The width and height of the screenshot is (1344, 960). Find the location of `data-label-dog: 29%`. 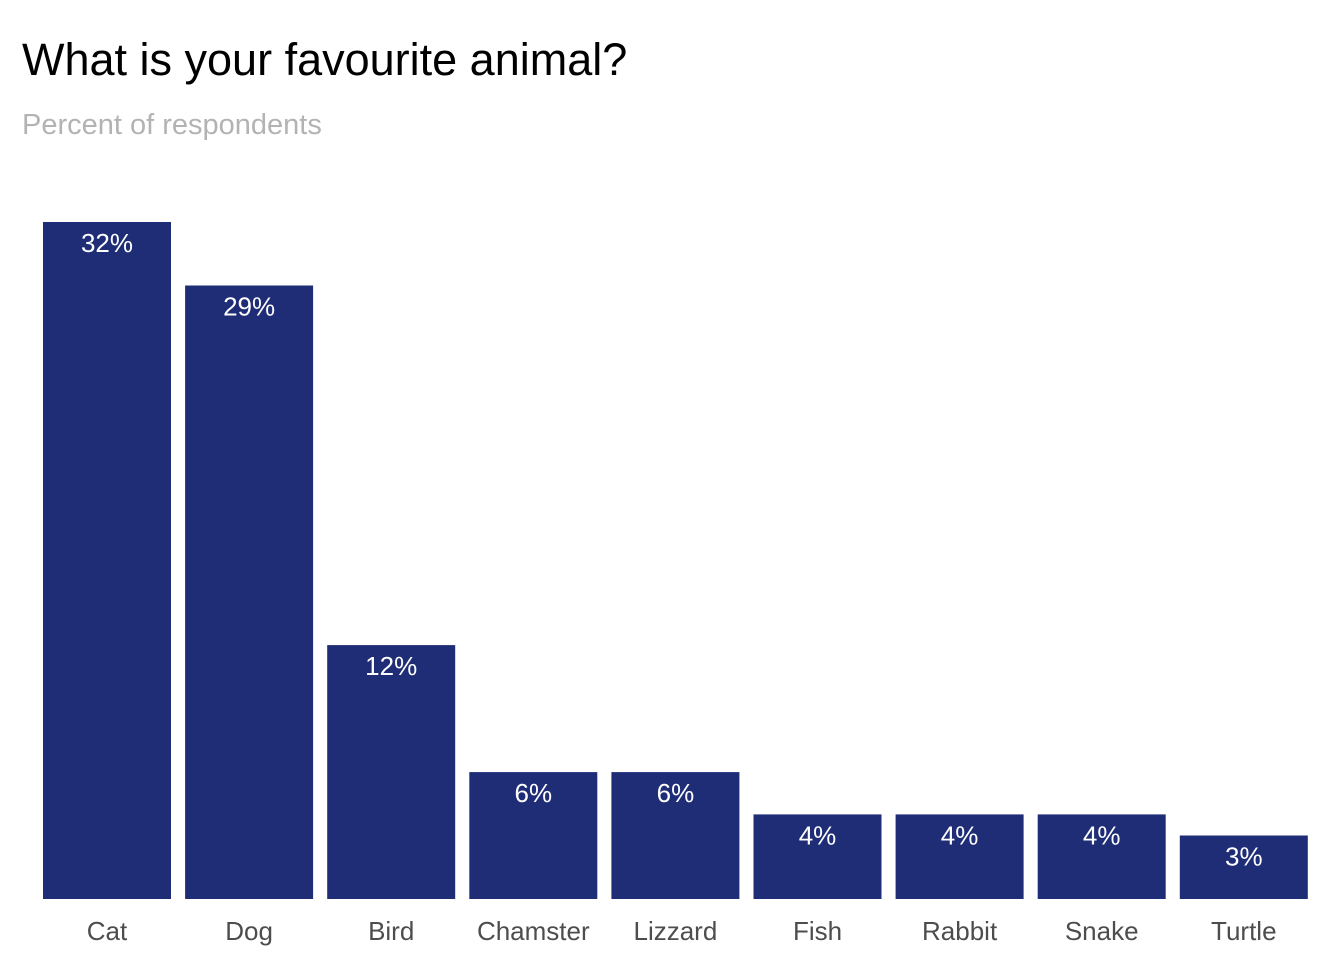

data-label-dog: 29% is located at coordinates (249, 307).